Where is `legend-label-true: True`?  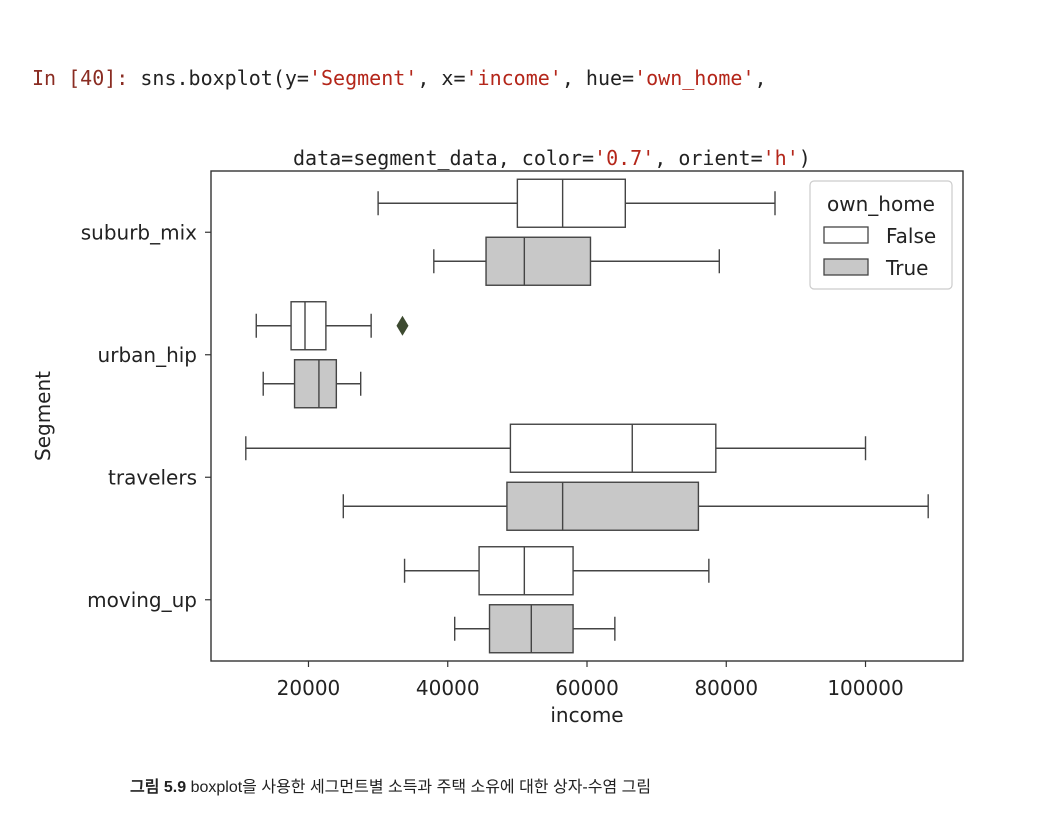 legend-label-true: True is located at coordinates (906, 268).